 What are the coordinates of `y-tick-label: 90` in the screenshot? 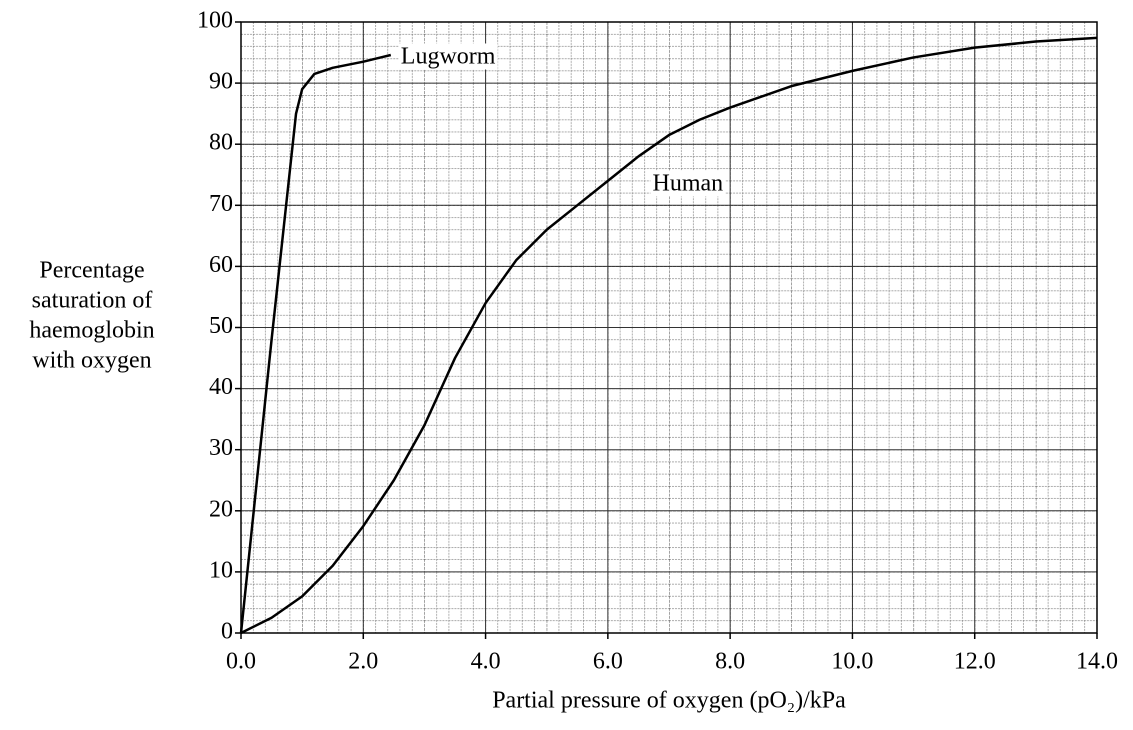 It's located at (221, 82).